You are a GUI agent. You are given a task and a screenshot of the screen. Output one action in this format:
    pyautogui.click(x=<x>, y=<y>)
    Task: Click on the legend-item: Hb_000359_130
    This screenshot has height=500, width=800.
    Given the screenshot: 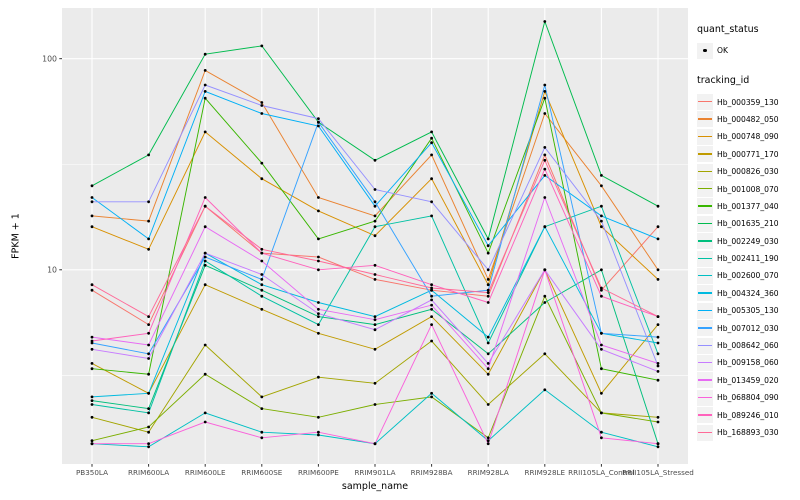 What is the action you would take?
    pyautogui.click(x=738, y=102)
    